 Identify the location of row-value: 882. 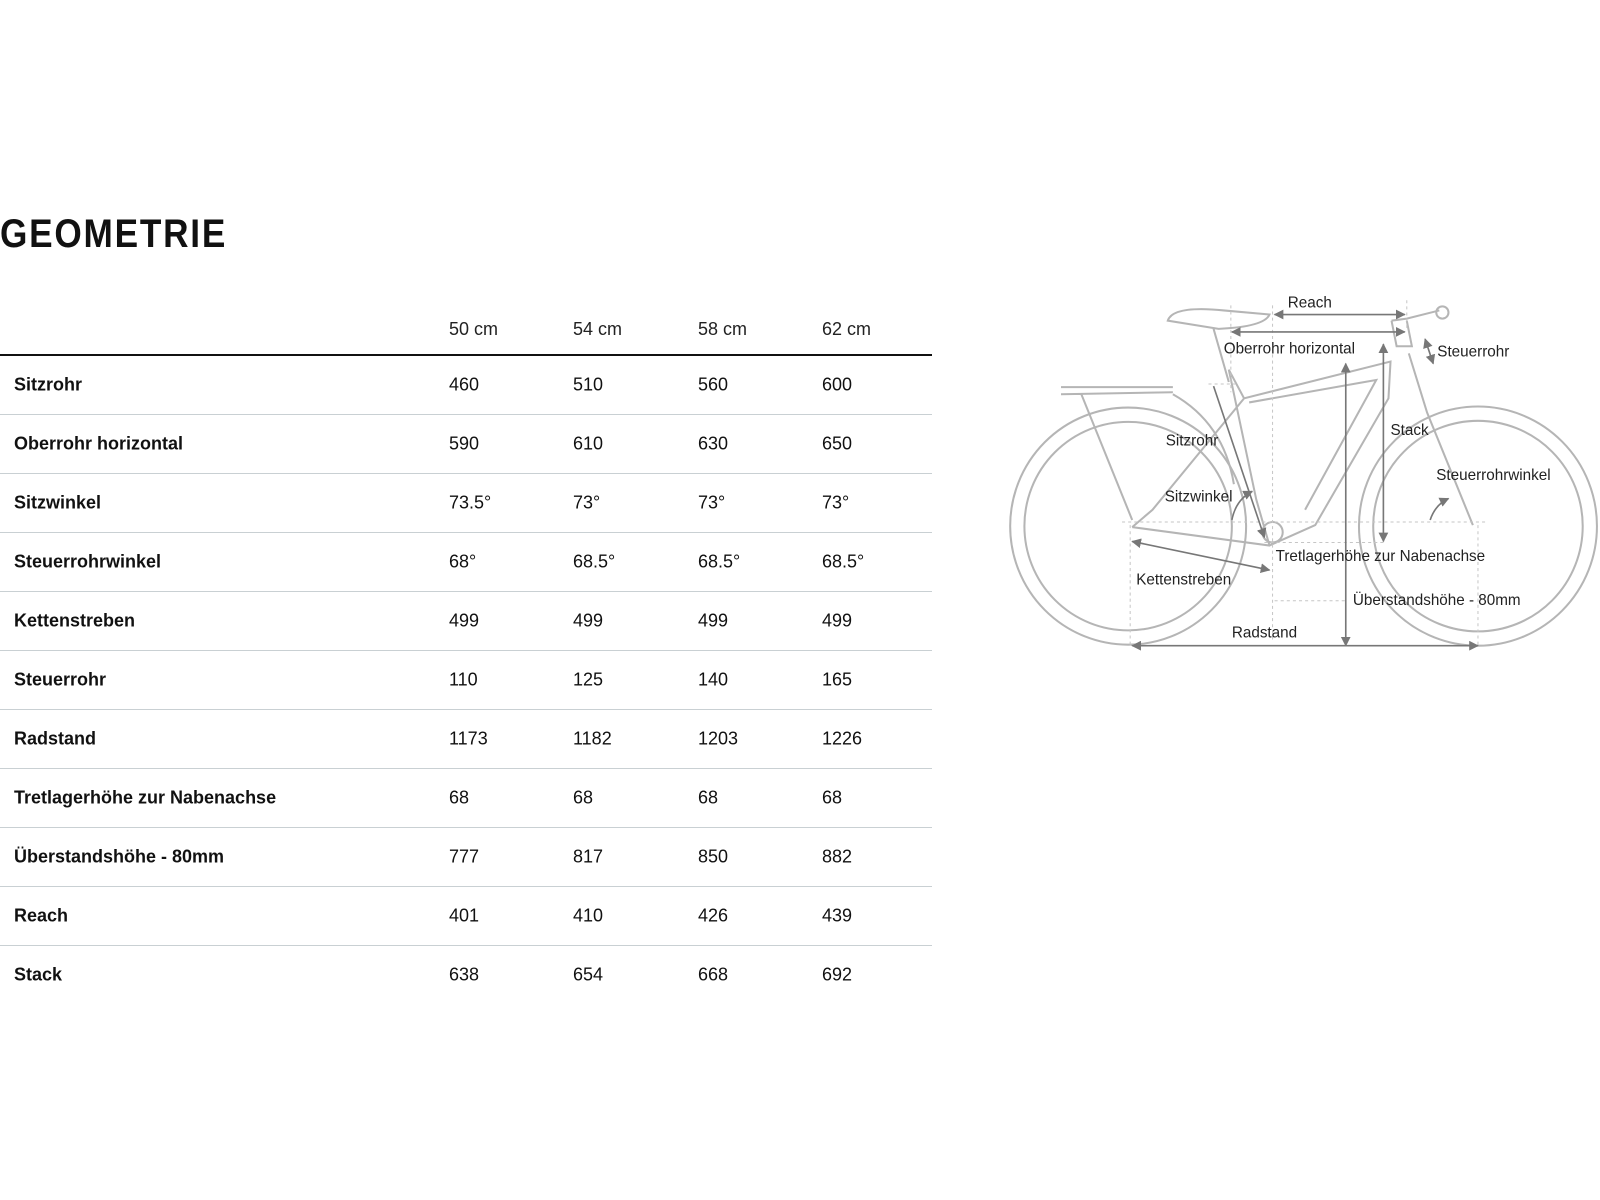
(837, 856).